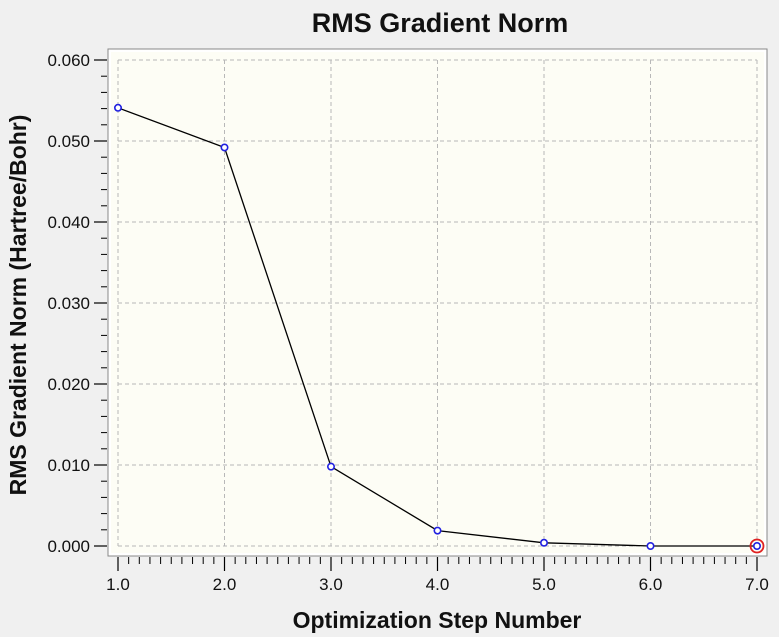 This screenshot has height=637, width=779. Describe the element at coordinates (651, 584) in the screenshot. I see `x-tick-label: 6.0` at that location.